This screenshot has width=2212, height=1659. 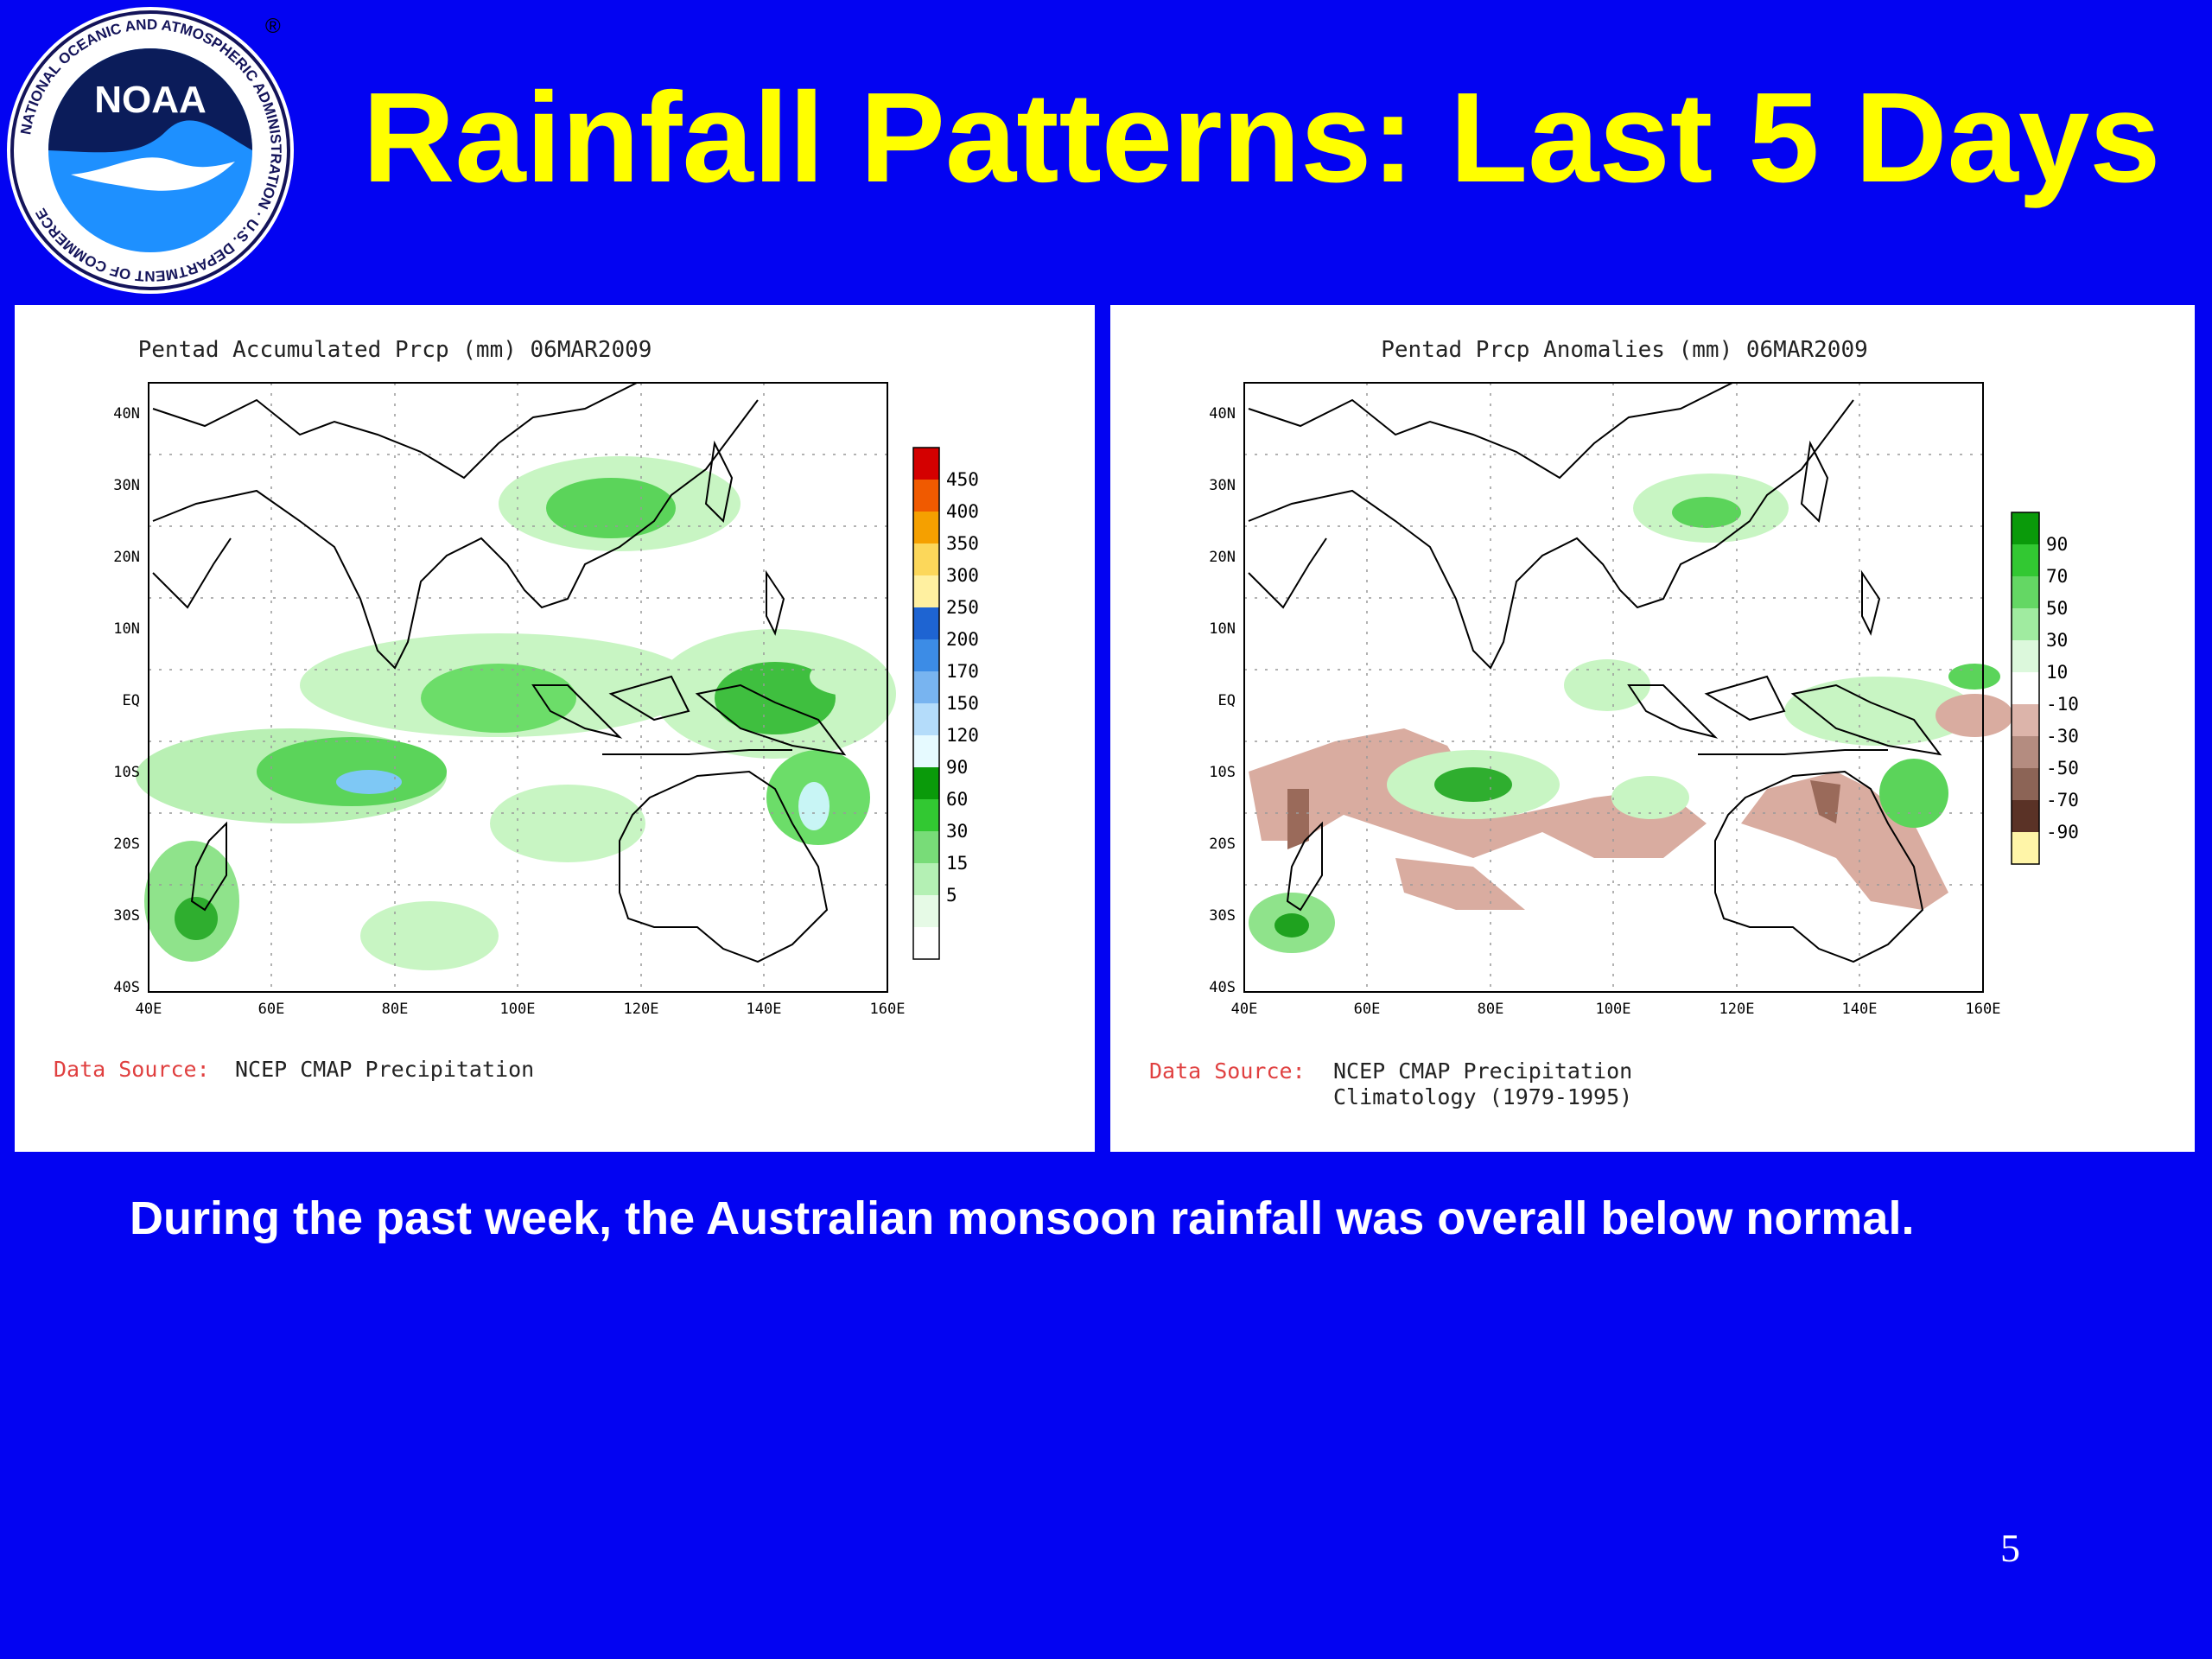 What do you see at coordinates (963, 607) in the screenshot?
I see `legend-label: 250` at bounding box center [963, 607].